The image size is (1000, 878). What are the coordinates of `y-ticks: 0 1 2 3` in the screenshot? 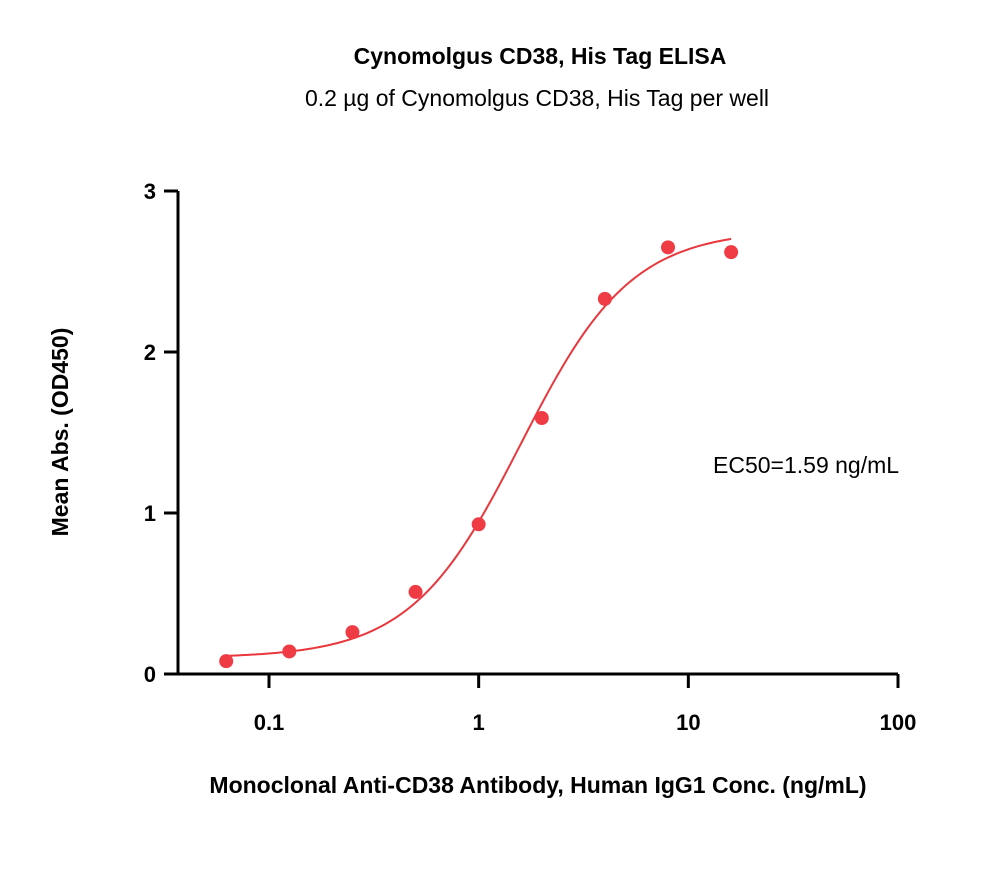 It's located at (161, 433).